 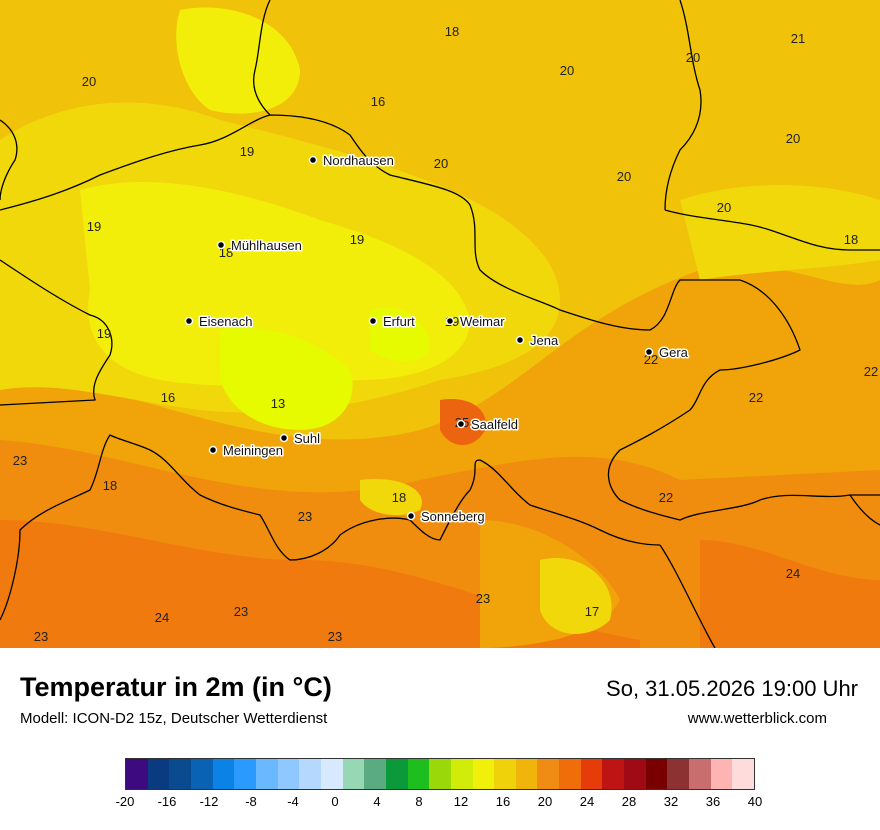 I want to click on forecast-datetime: So, 31.05.2026 19:00 Uhr, so click(x=732, y=688).